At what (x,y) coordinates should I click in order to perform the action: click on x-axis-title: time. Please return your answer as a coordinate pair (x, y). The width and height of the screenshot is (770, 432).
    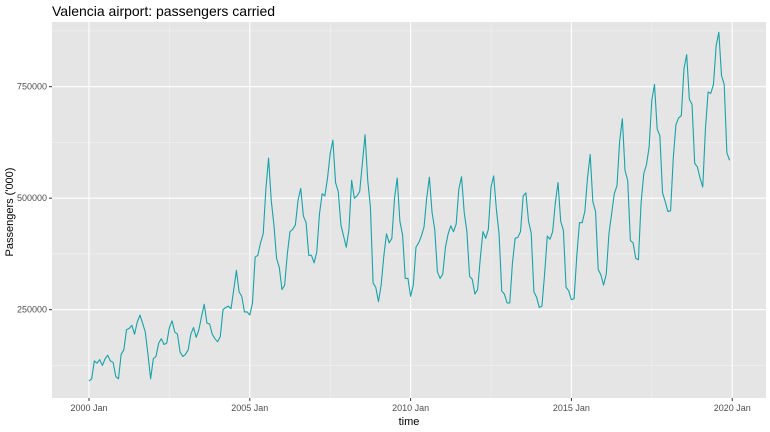
    Looking at the image, I should click on (409, 422).